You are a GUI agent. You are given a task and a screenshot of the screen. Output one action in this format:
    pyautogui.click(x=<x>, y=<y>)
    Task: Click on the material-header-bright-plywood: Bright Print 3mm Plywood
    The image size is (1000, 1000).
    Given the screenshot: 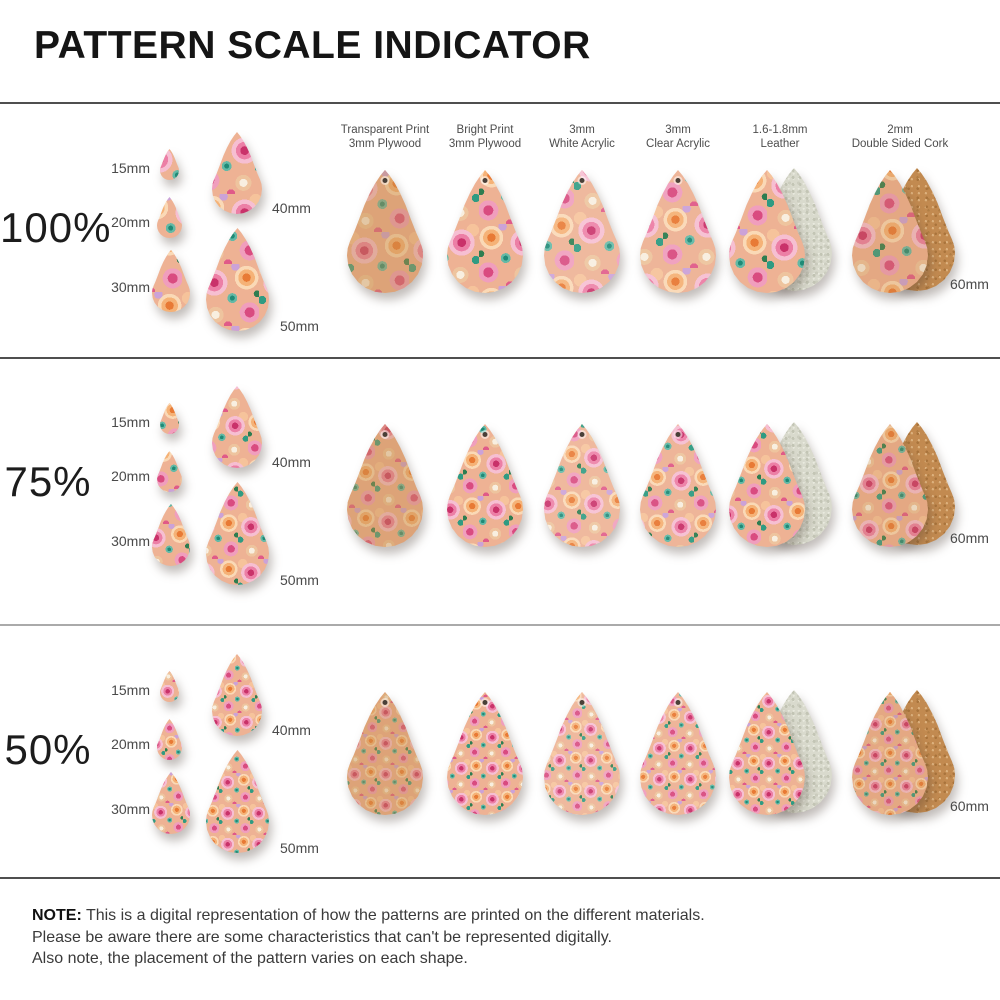 What is the action you would take?
    pyautogui.click(x=485, y=137)
    